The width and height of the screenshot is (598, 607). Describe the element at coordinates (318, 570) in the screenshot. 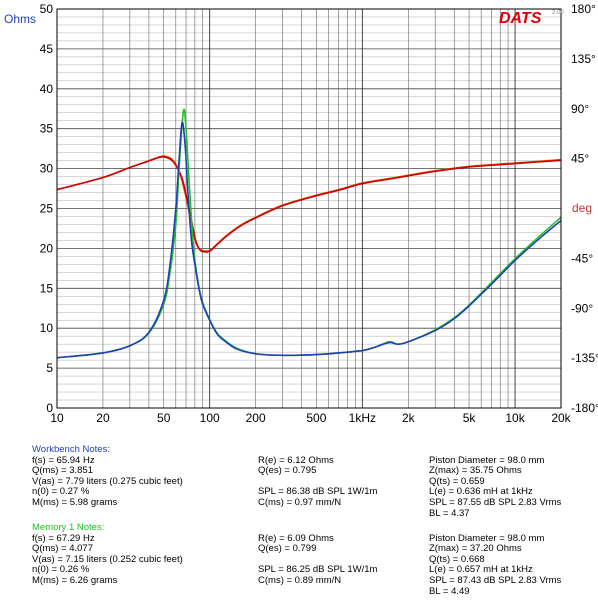

I see `m1-spl-1w: SPL = 86.25 dB SPL 1W/1m` at that location.